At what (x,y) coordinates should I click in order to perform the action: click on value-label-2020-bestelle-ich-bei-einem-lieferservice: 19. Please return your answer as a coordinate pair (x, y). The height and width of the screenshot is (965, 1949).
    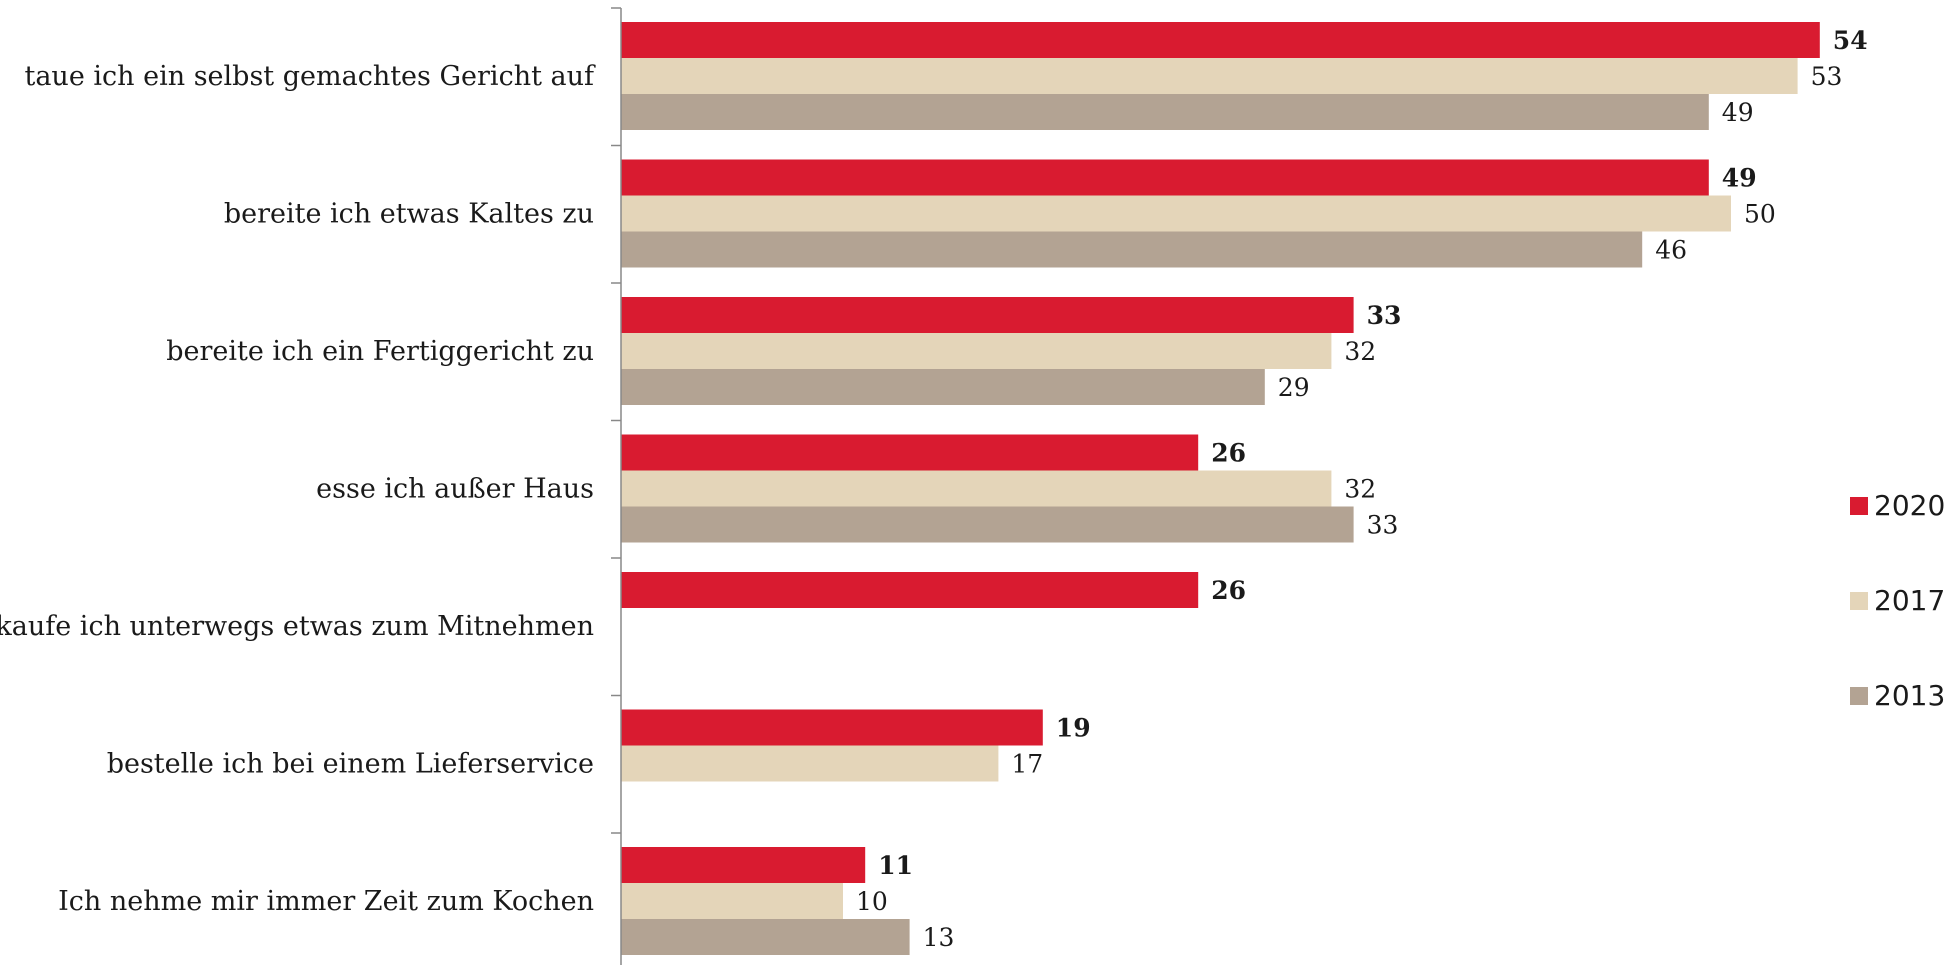
    Looking at the image, I should click on (1073, 728).